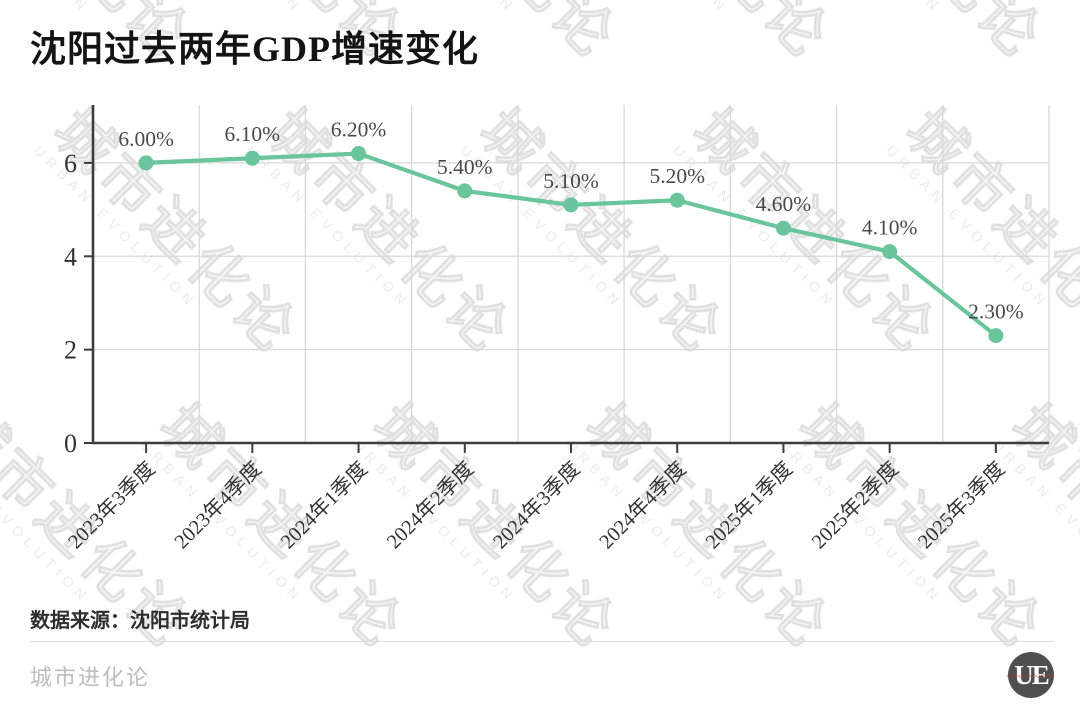 This screenshot has height=720, width=1080. Describe the element at coordinates (465, 167) in the screenshot. I see `data-point-label: 5.40%` at that location.